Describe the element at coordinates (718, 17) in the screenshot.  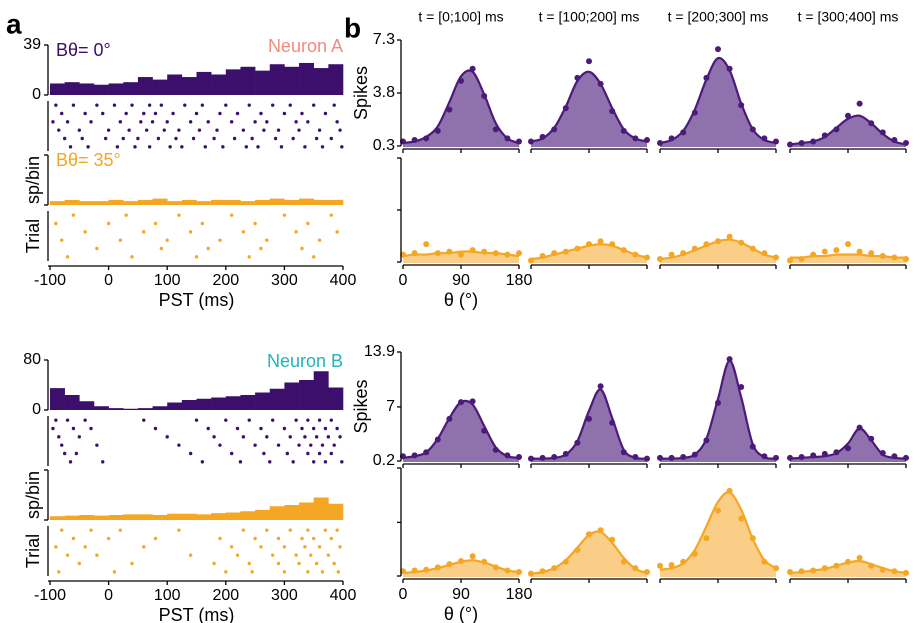
I see `column-title: t = [200;300] ms` at that location.